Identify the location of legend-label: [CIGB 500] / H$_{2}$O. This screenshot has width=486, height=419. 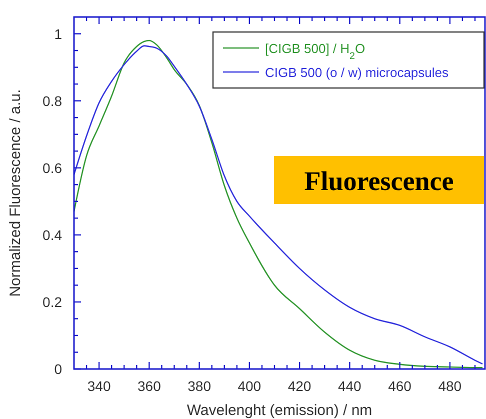
(315, 51).